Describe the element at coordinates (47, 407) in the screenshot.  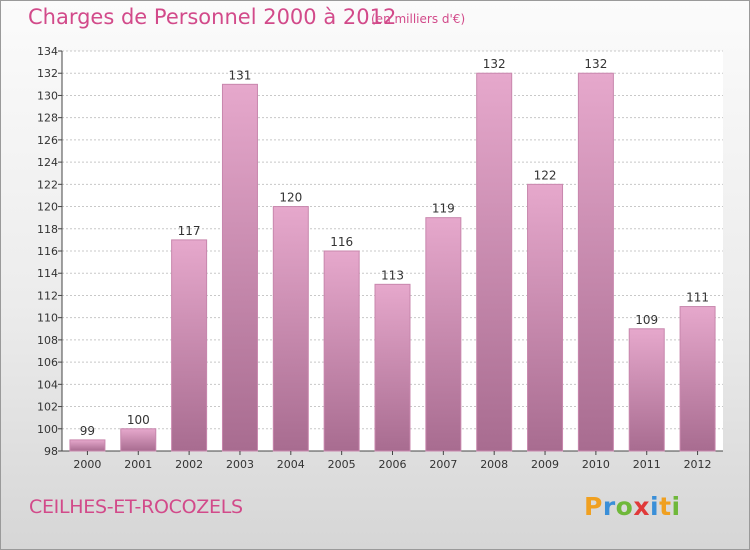
I see `y-tick-label: 102` at that location.